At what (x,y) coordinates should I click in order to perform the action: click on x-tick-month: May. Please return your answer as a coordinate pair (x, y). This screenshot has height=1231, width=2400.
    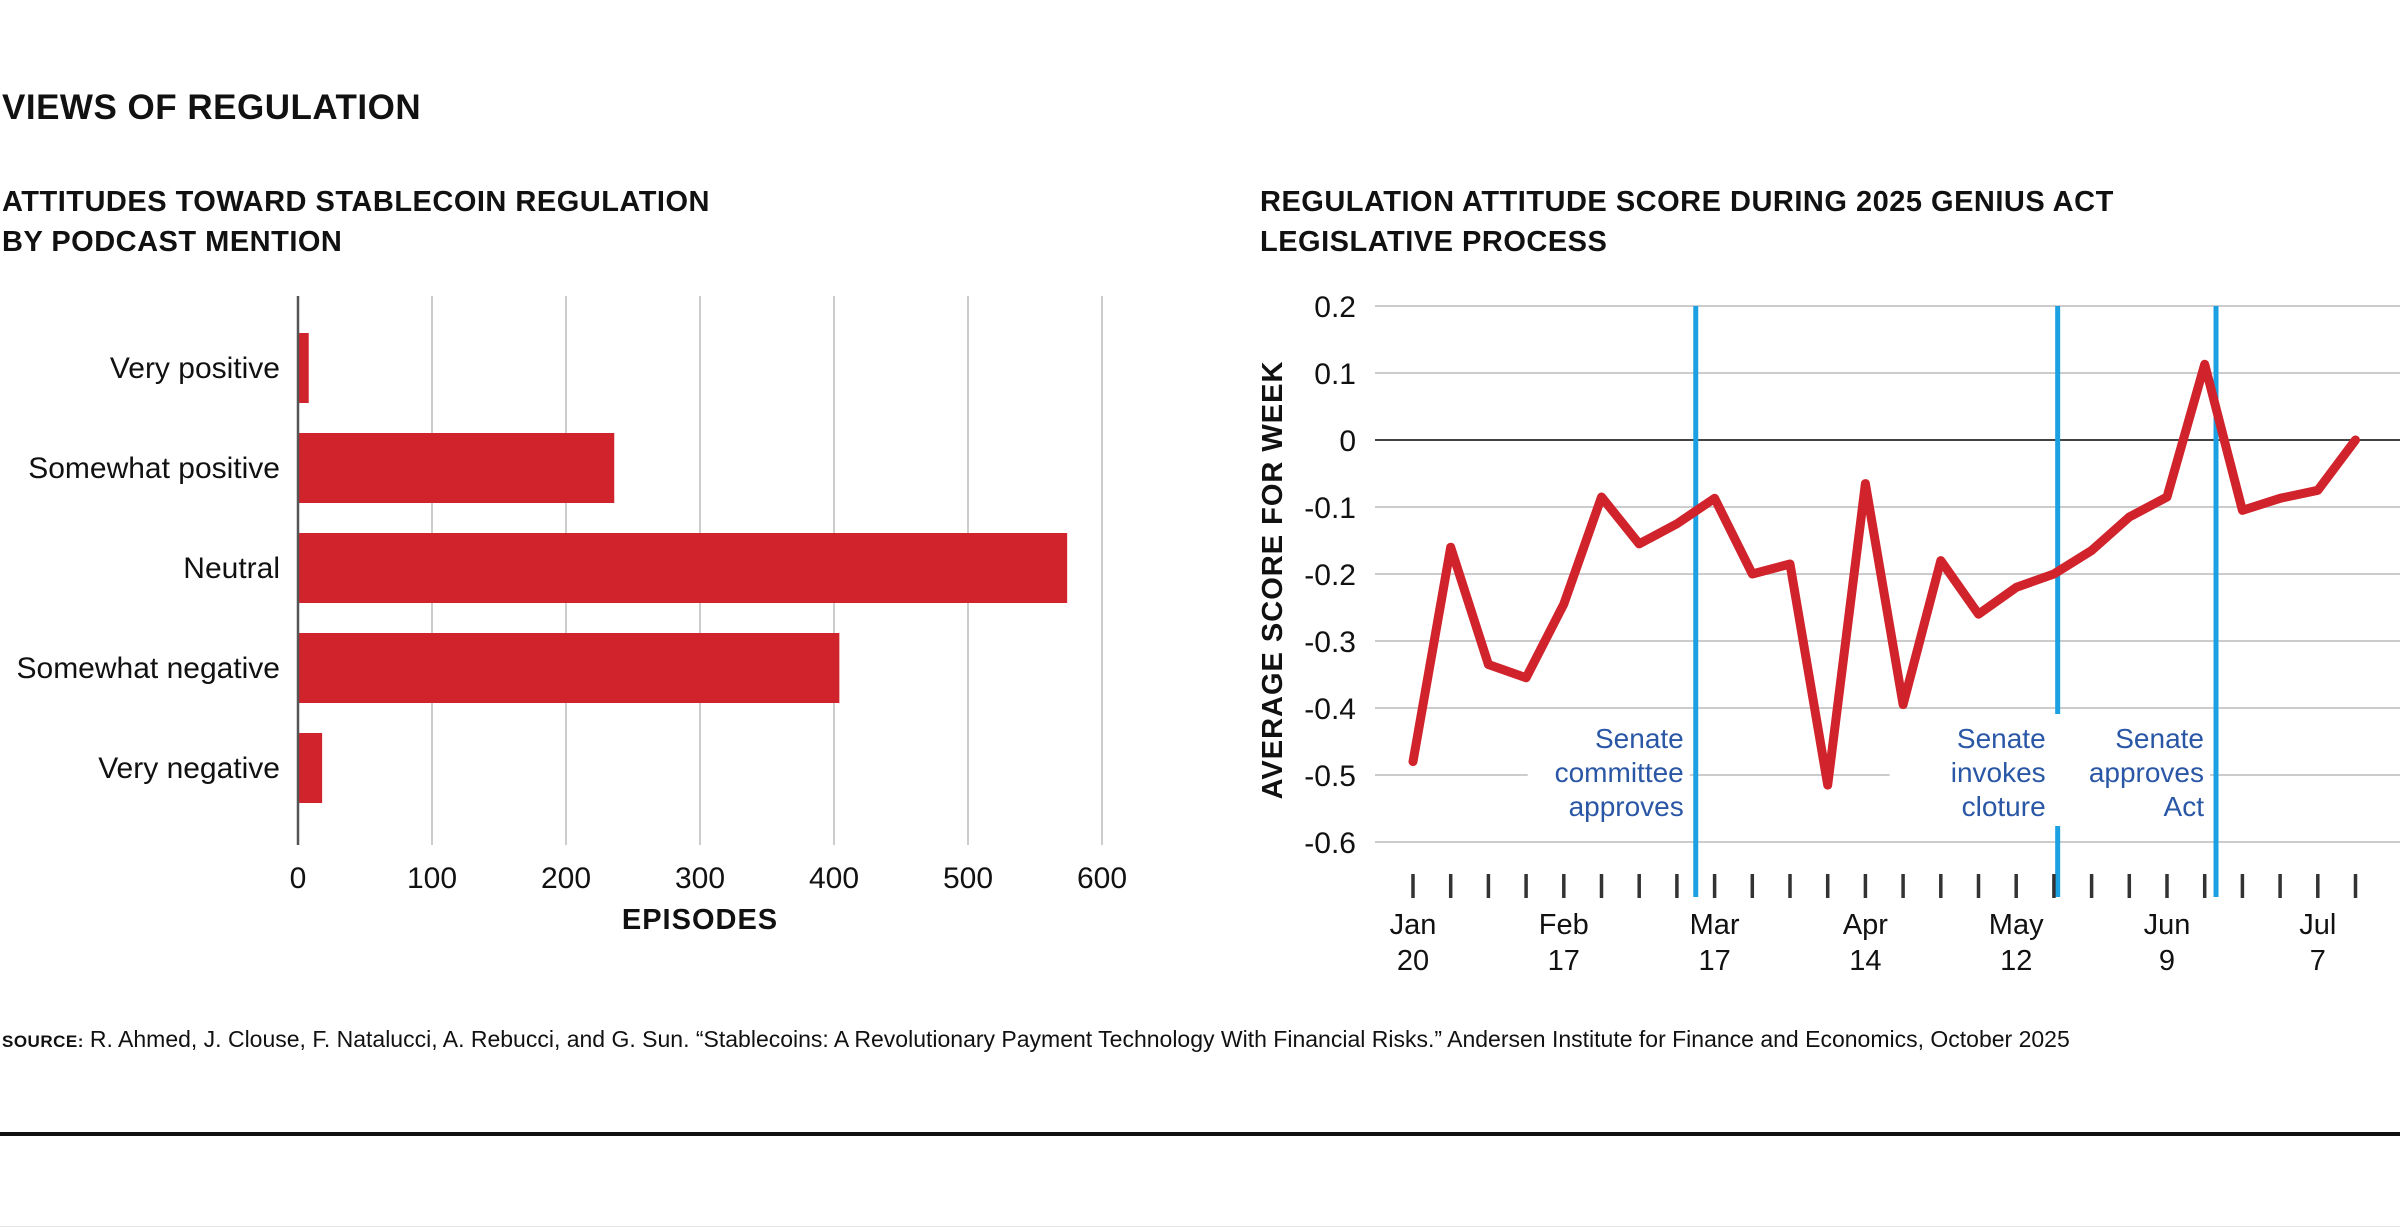
    Looking at the image, I should click on (2016, 925).